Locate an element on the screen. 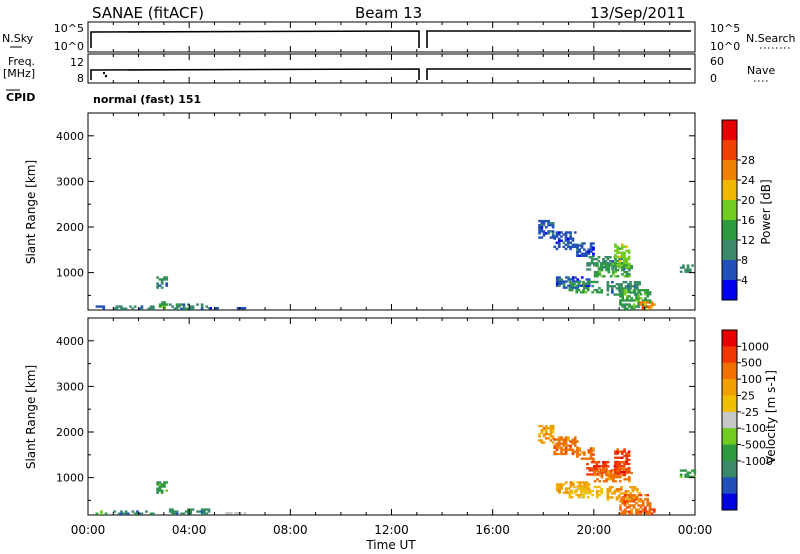  colorbar-frame is located at coordinates (729, 210).